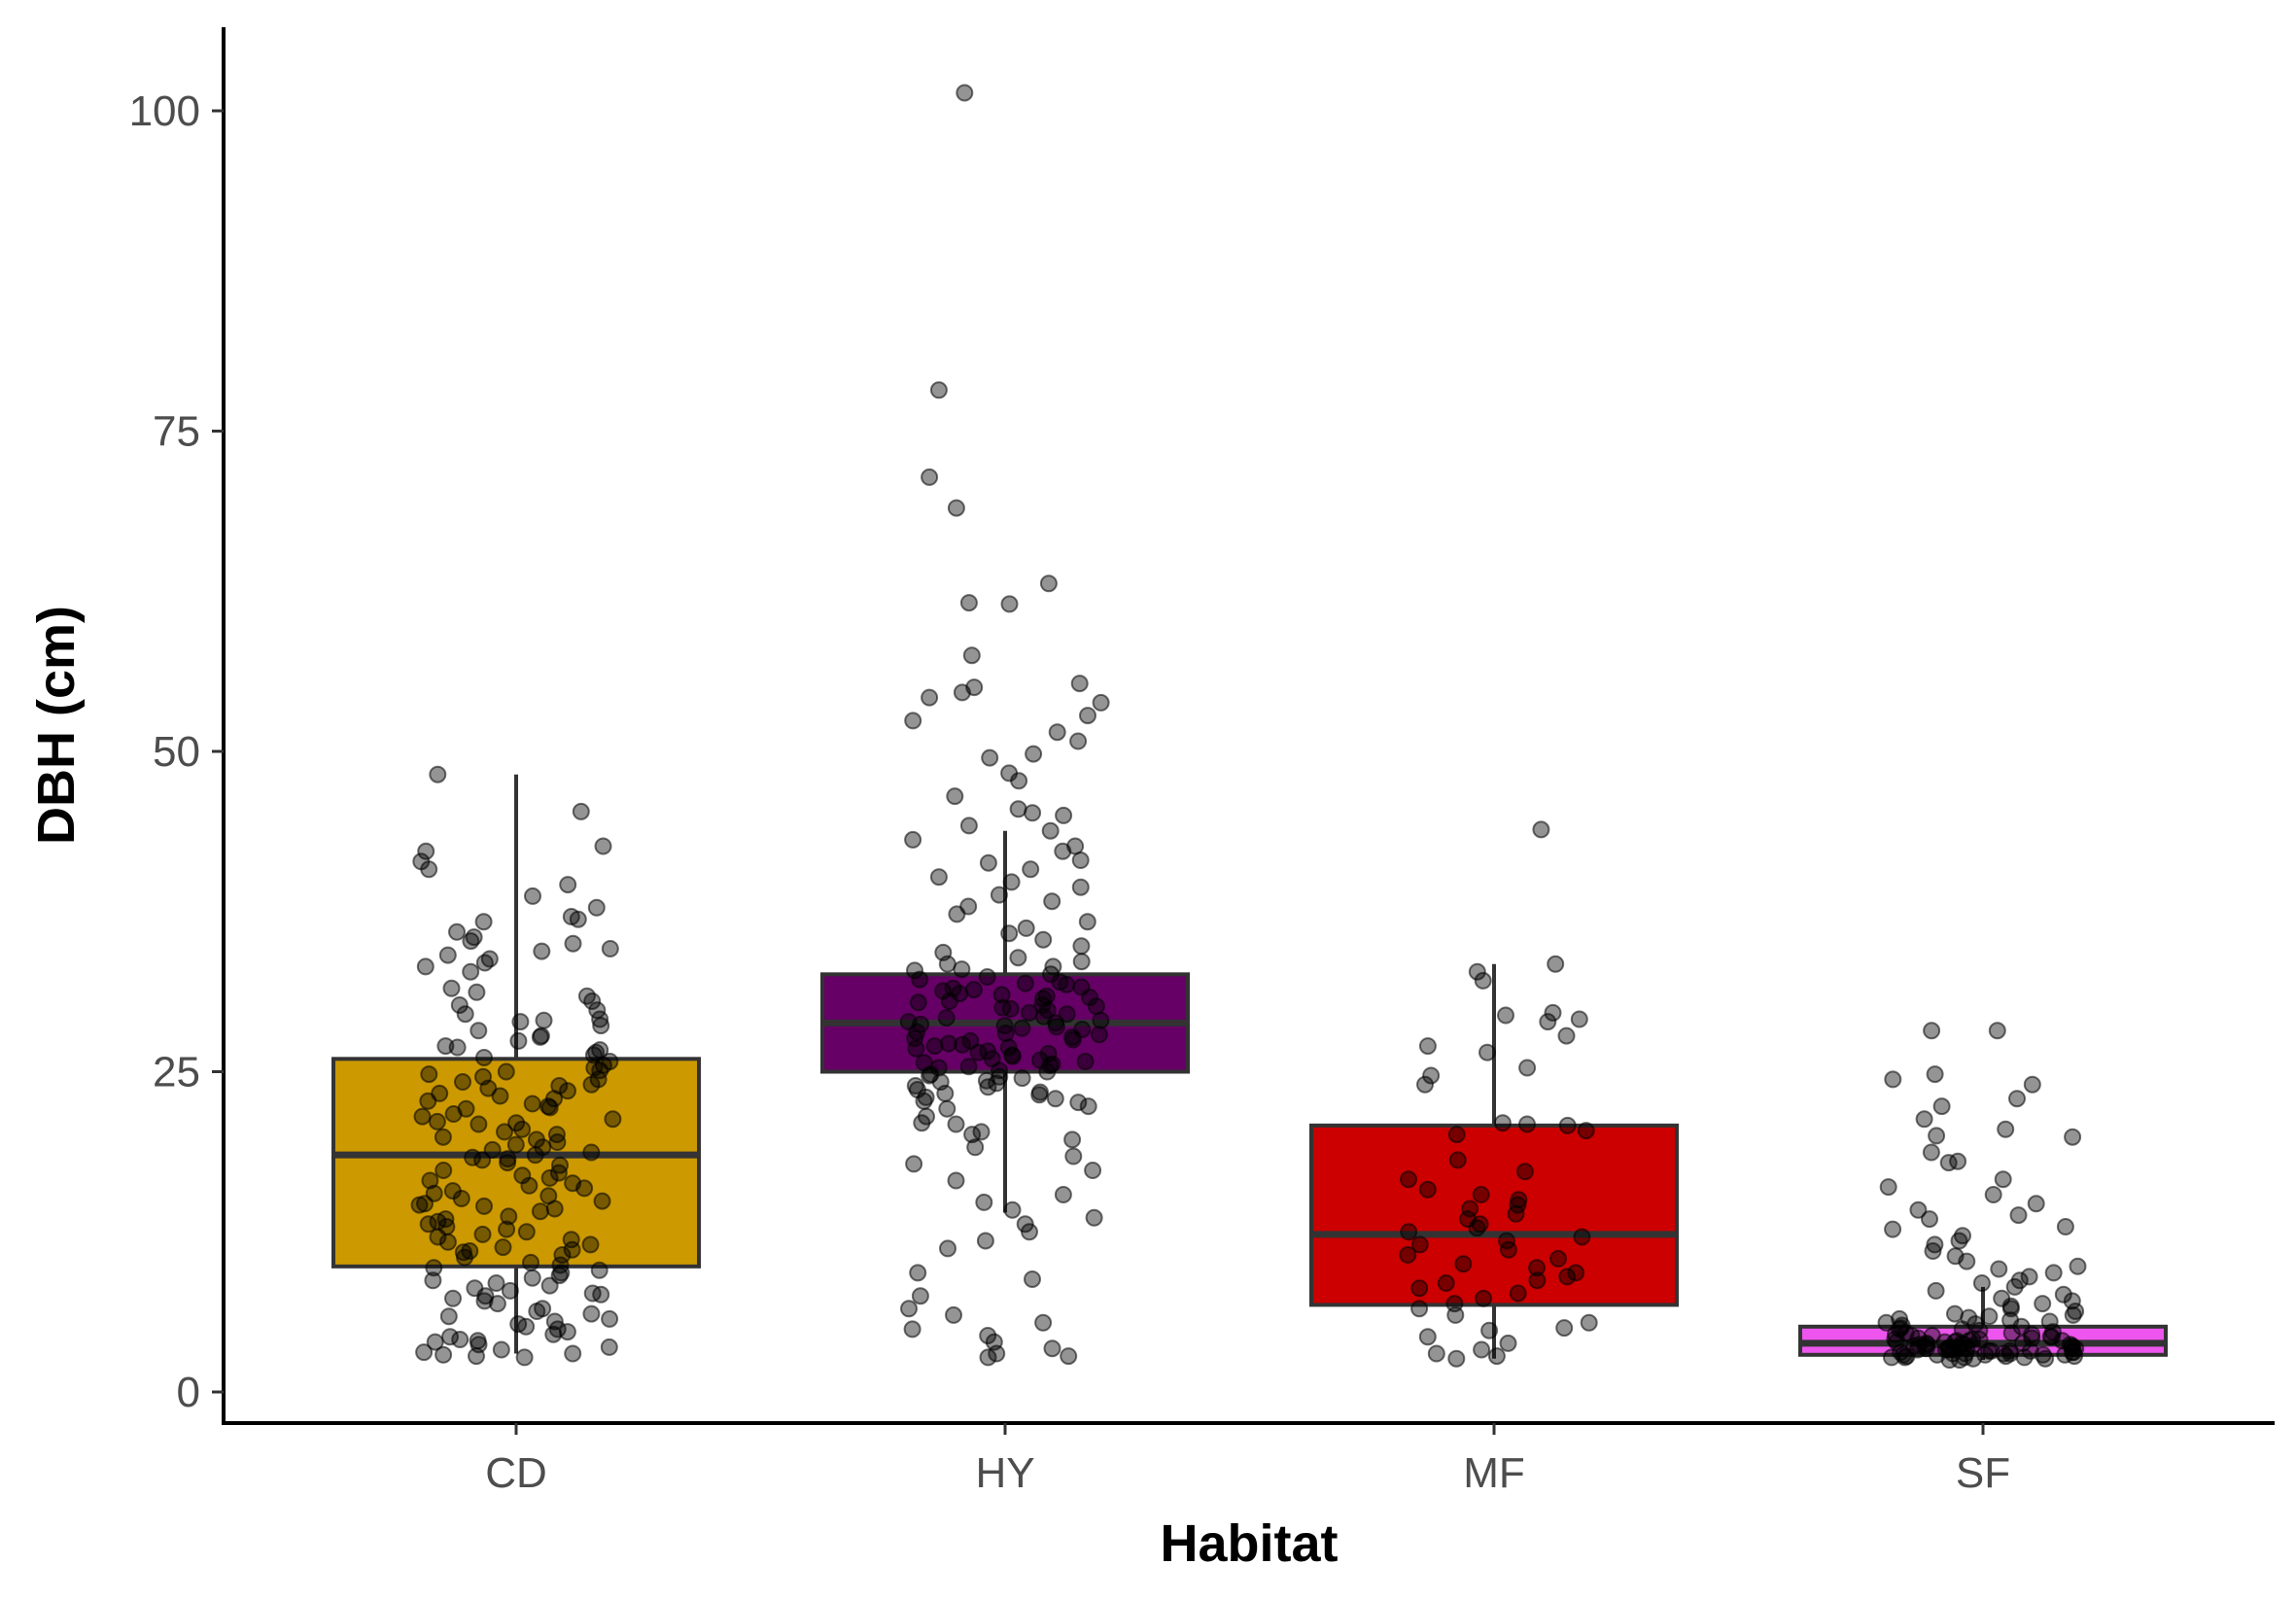 The width and height of the screenshot is (2296, 1600). What do you see at coordinates (516, 1066) in the screenshot?
I see `points-CD` at bounding box center [516, 1066].